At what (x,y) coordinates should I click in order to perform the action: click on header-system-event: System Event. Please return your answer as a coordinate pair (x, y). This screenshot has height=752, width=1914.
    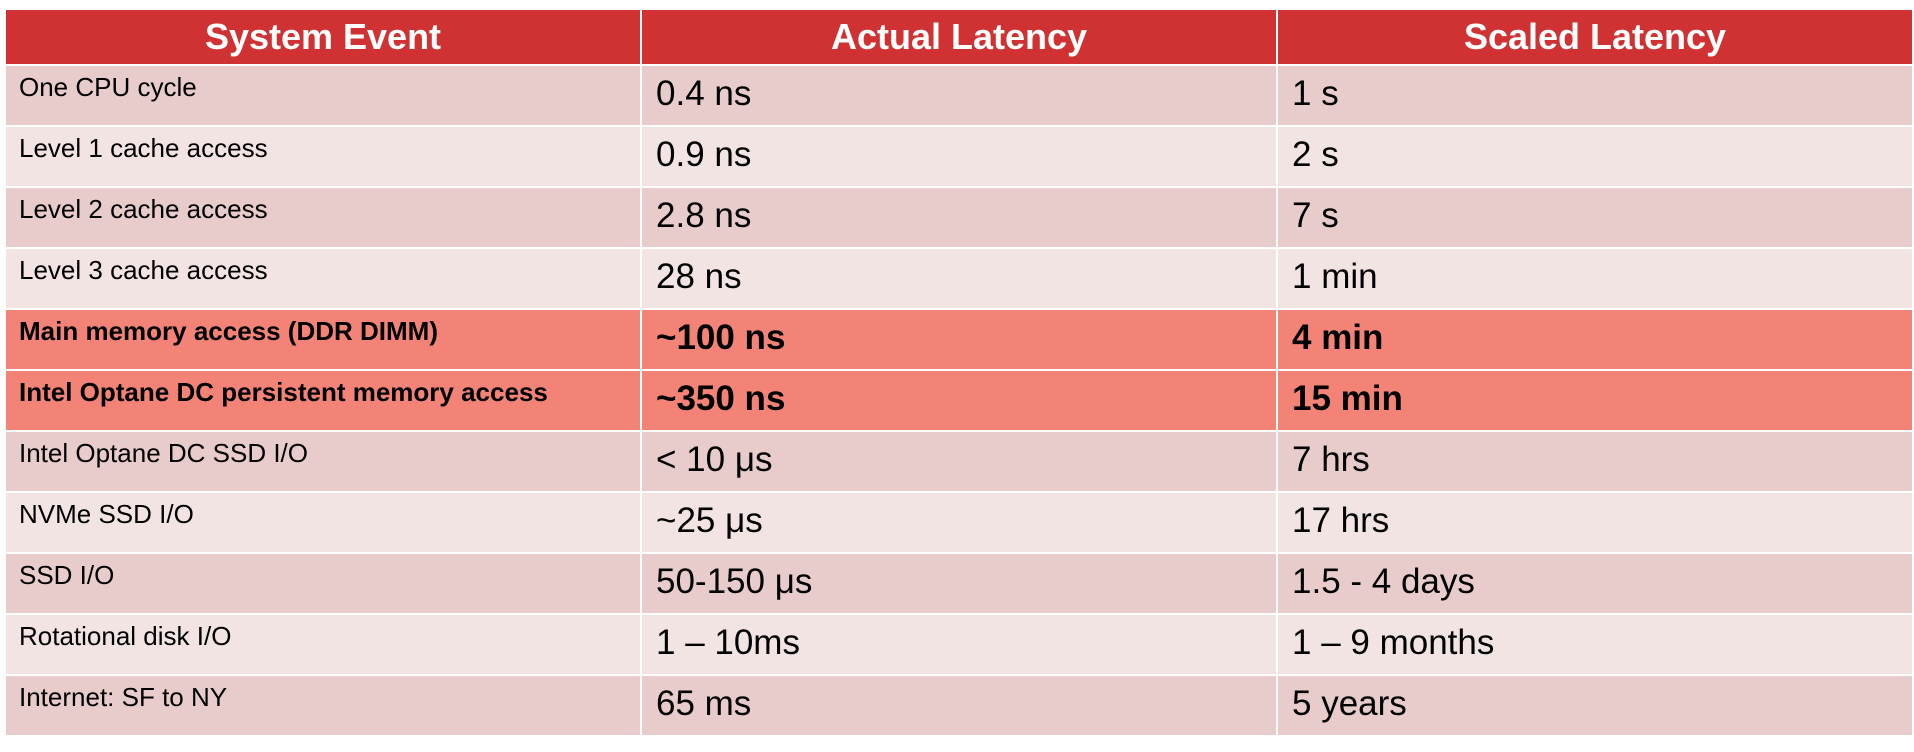
    Looking at the image, I should click on (323, 37).